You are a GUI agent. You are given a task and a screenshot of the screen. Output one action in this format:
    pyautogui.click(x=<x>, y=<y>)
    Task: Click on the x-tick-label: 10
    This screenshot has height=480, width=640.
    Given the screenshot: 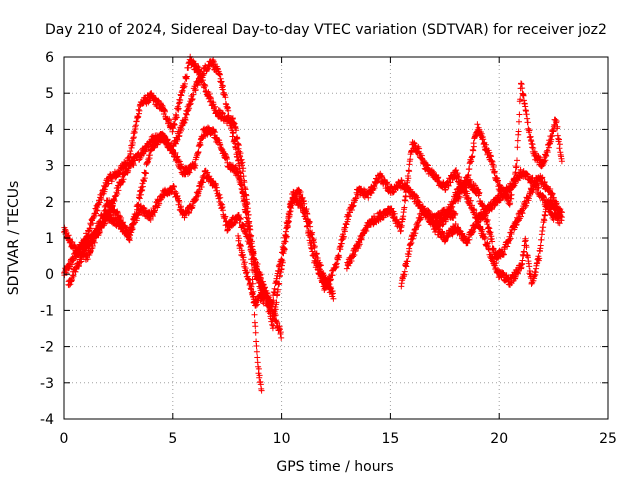 What is the action you would take?
    pyautogui.click(x=282, y=439)
    